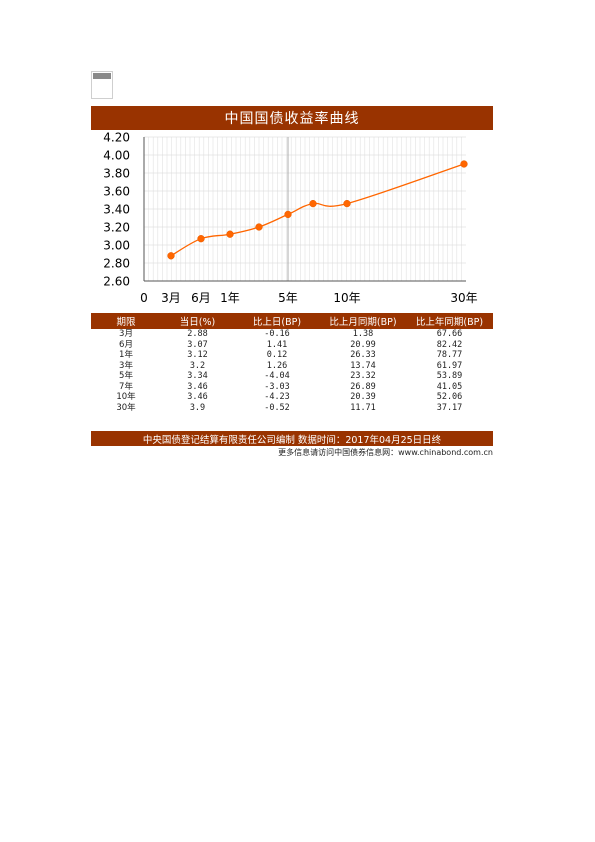  What do you see at coordinates (363, 386) in the screenshot?
I see `cell-vs-prev-month: 26.89` at bounding box center [363, 386].